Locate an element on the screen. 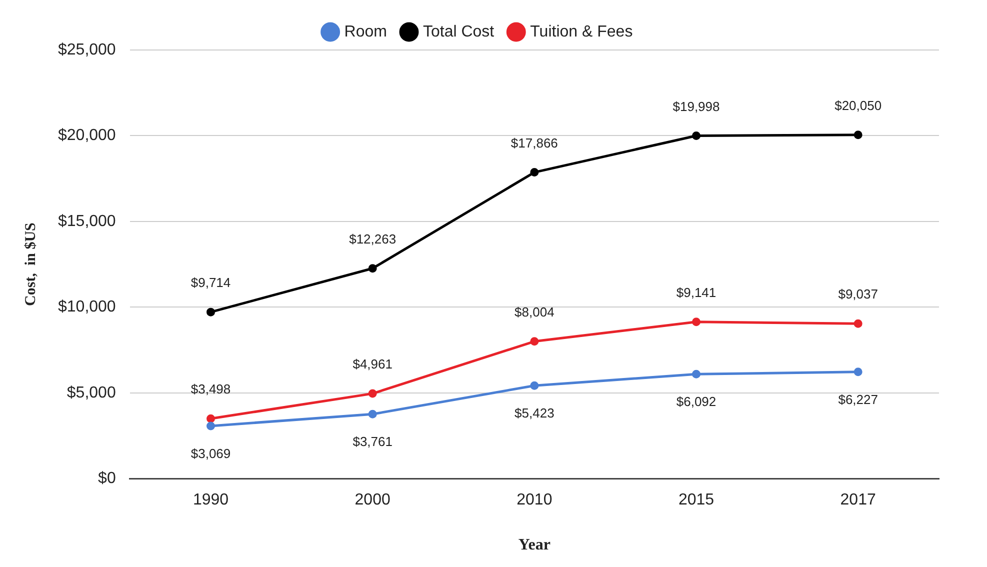 This screenshot has width=987, height=567. y-tick-label: $20,000 is located at coordinates (87, 135).